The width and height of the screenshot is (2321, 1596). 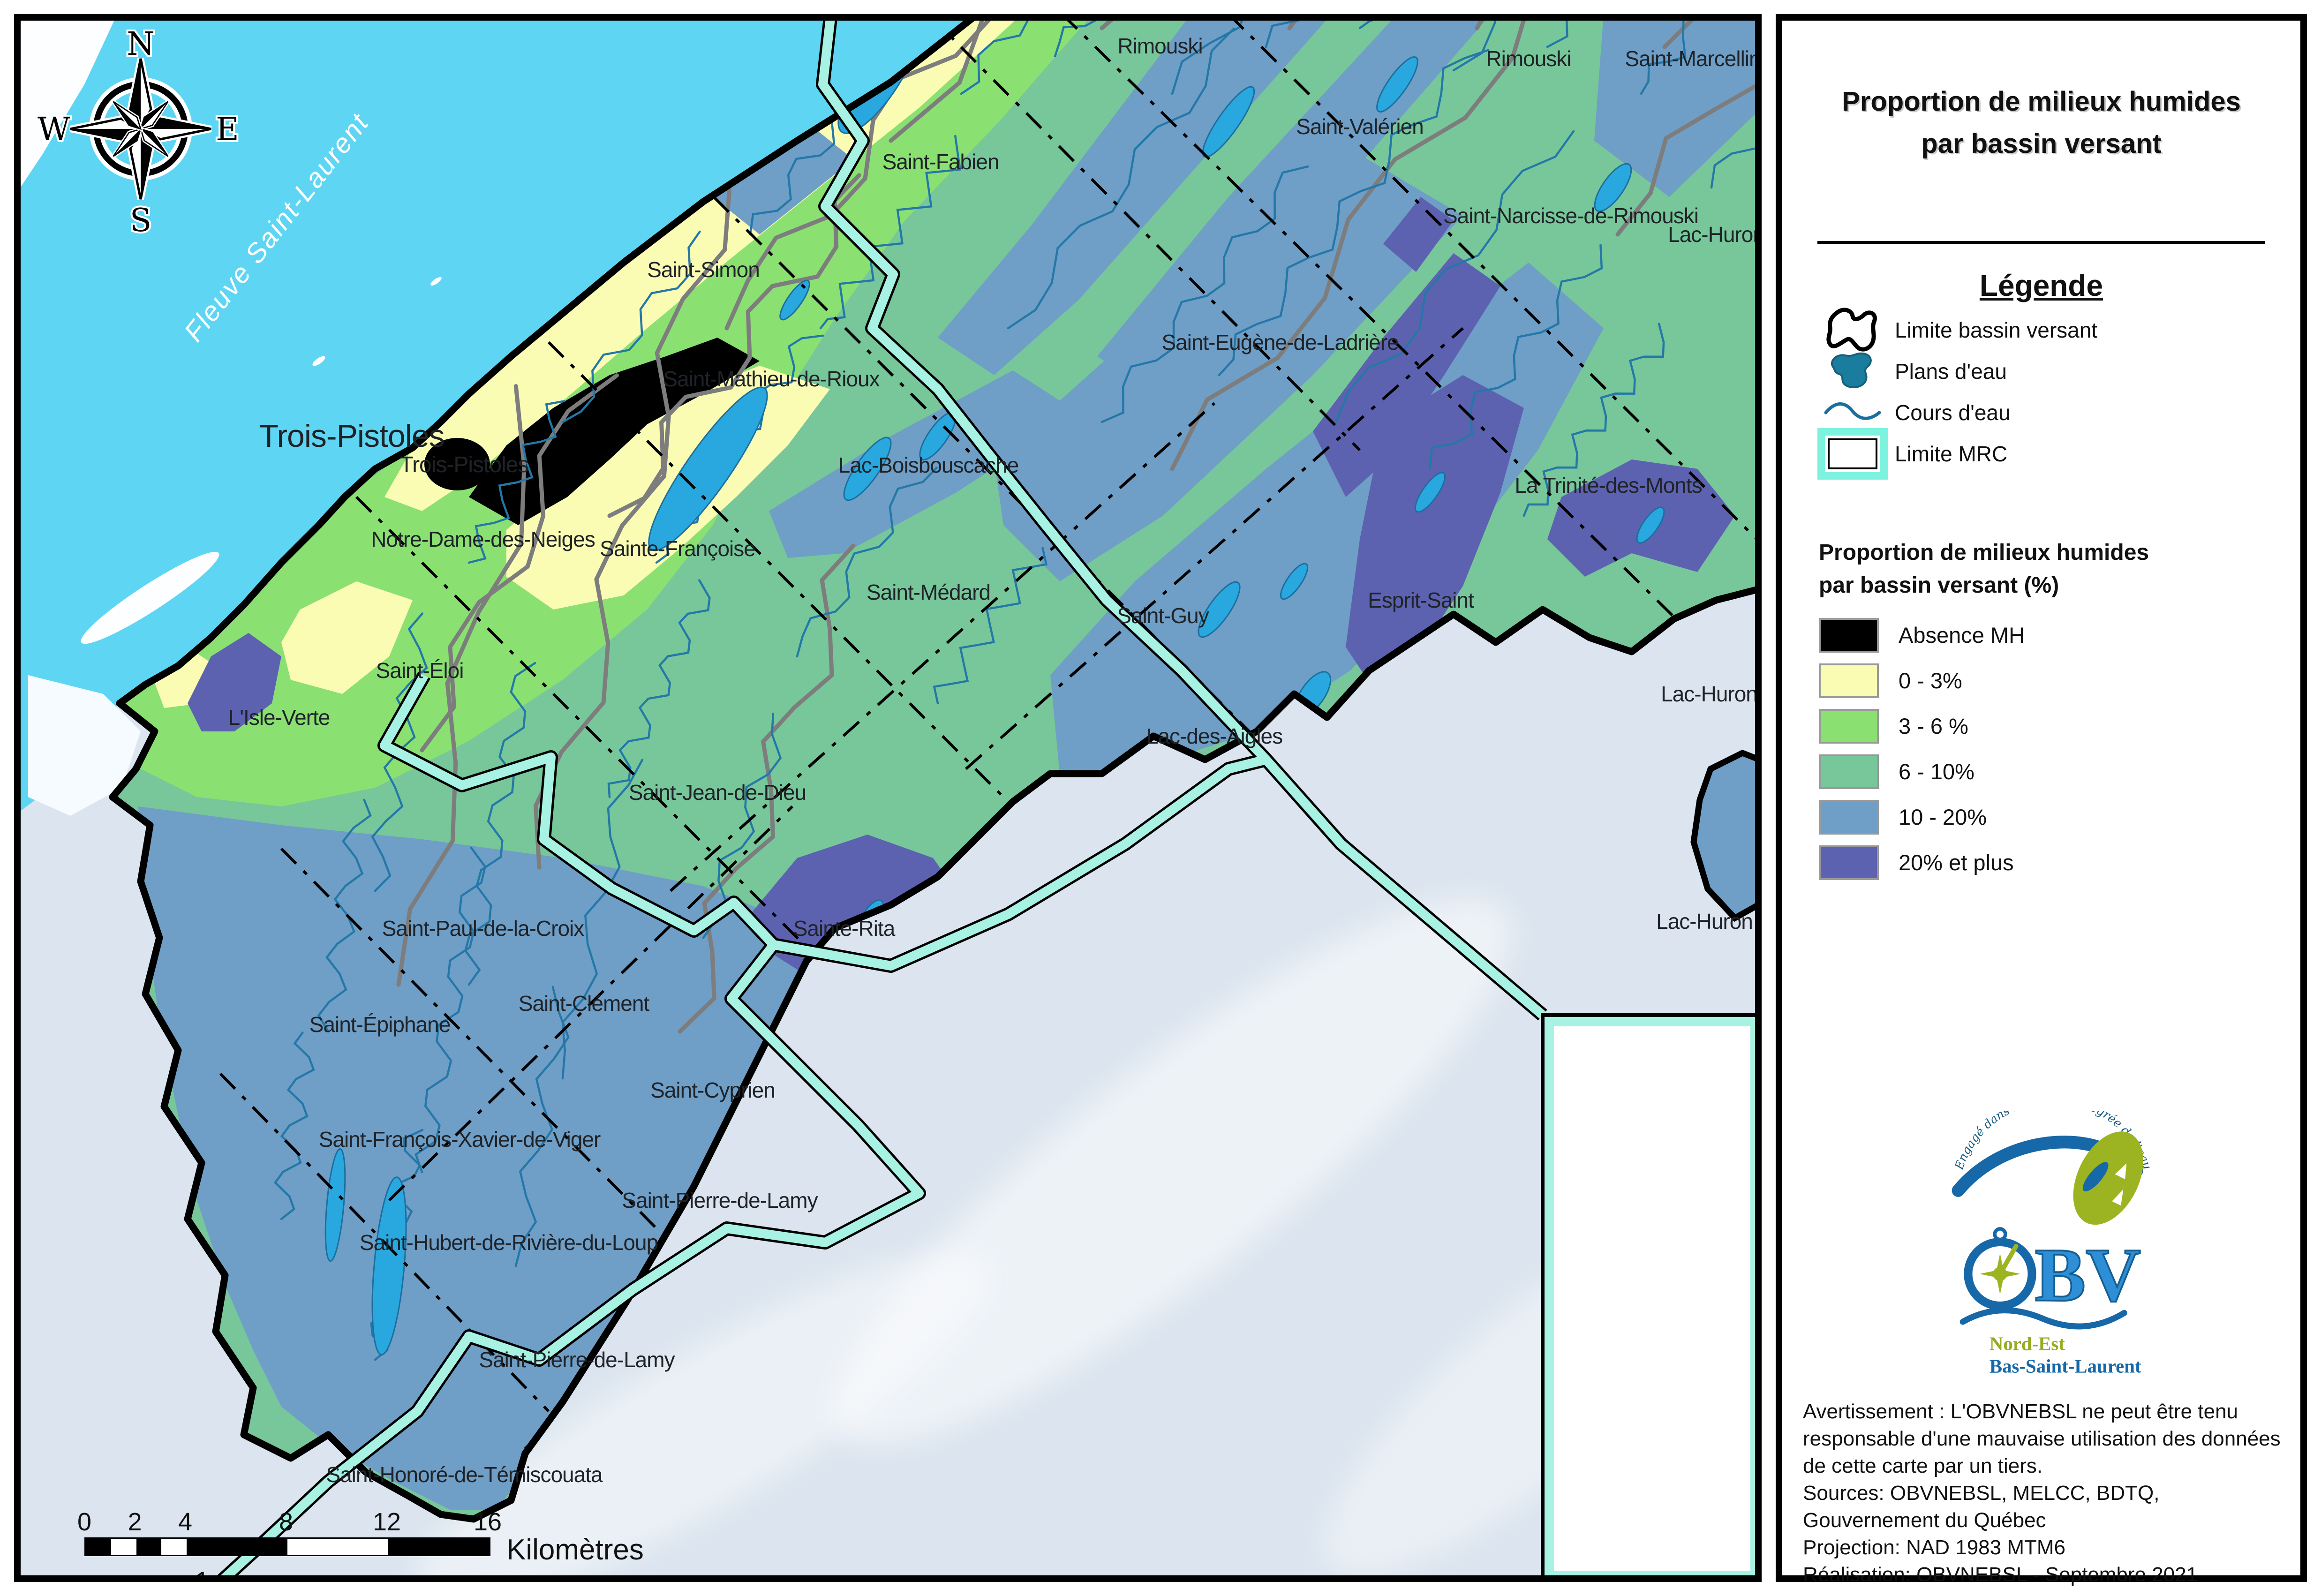 What do you see at coordinates (1852, 454) in the screenshot?
I see `mrc-limit-icon` at bounding box center [1852, 454].